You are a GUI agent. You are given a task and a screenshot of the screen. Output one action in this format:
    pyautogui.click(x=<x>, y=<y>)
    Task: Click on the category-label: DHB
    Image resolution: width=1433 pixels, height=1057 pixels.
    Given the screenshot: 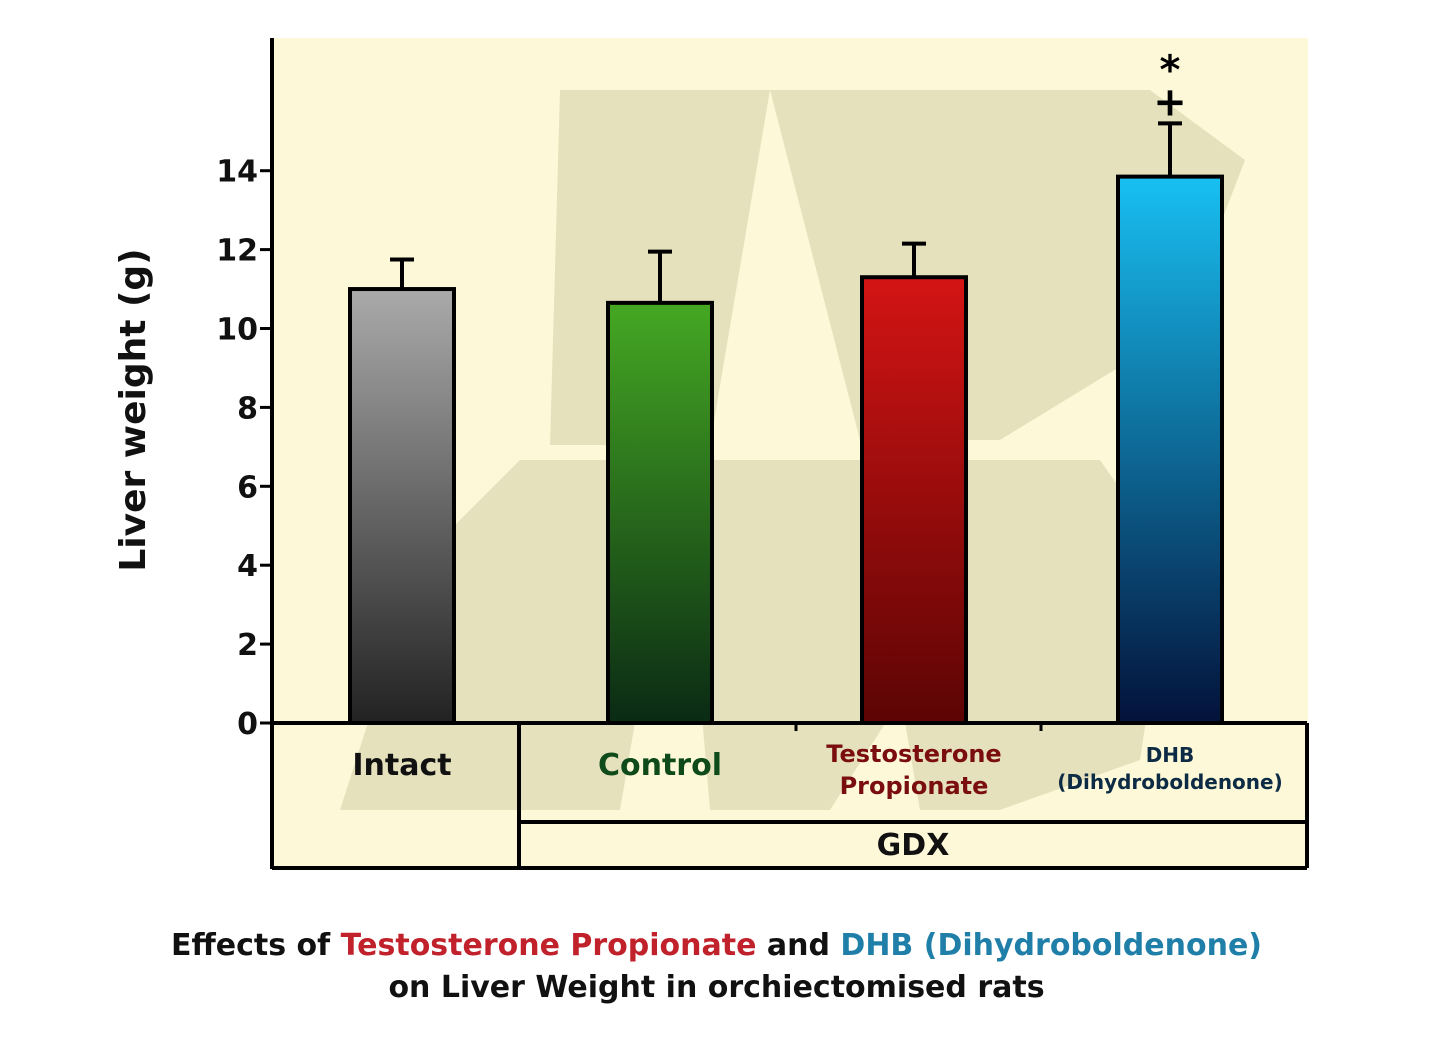 What is the action you would take?
    pyautogui.click(x=1170, y=755)
    